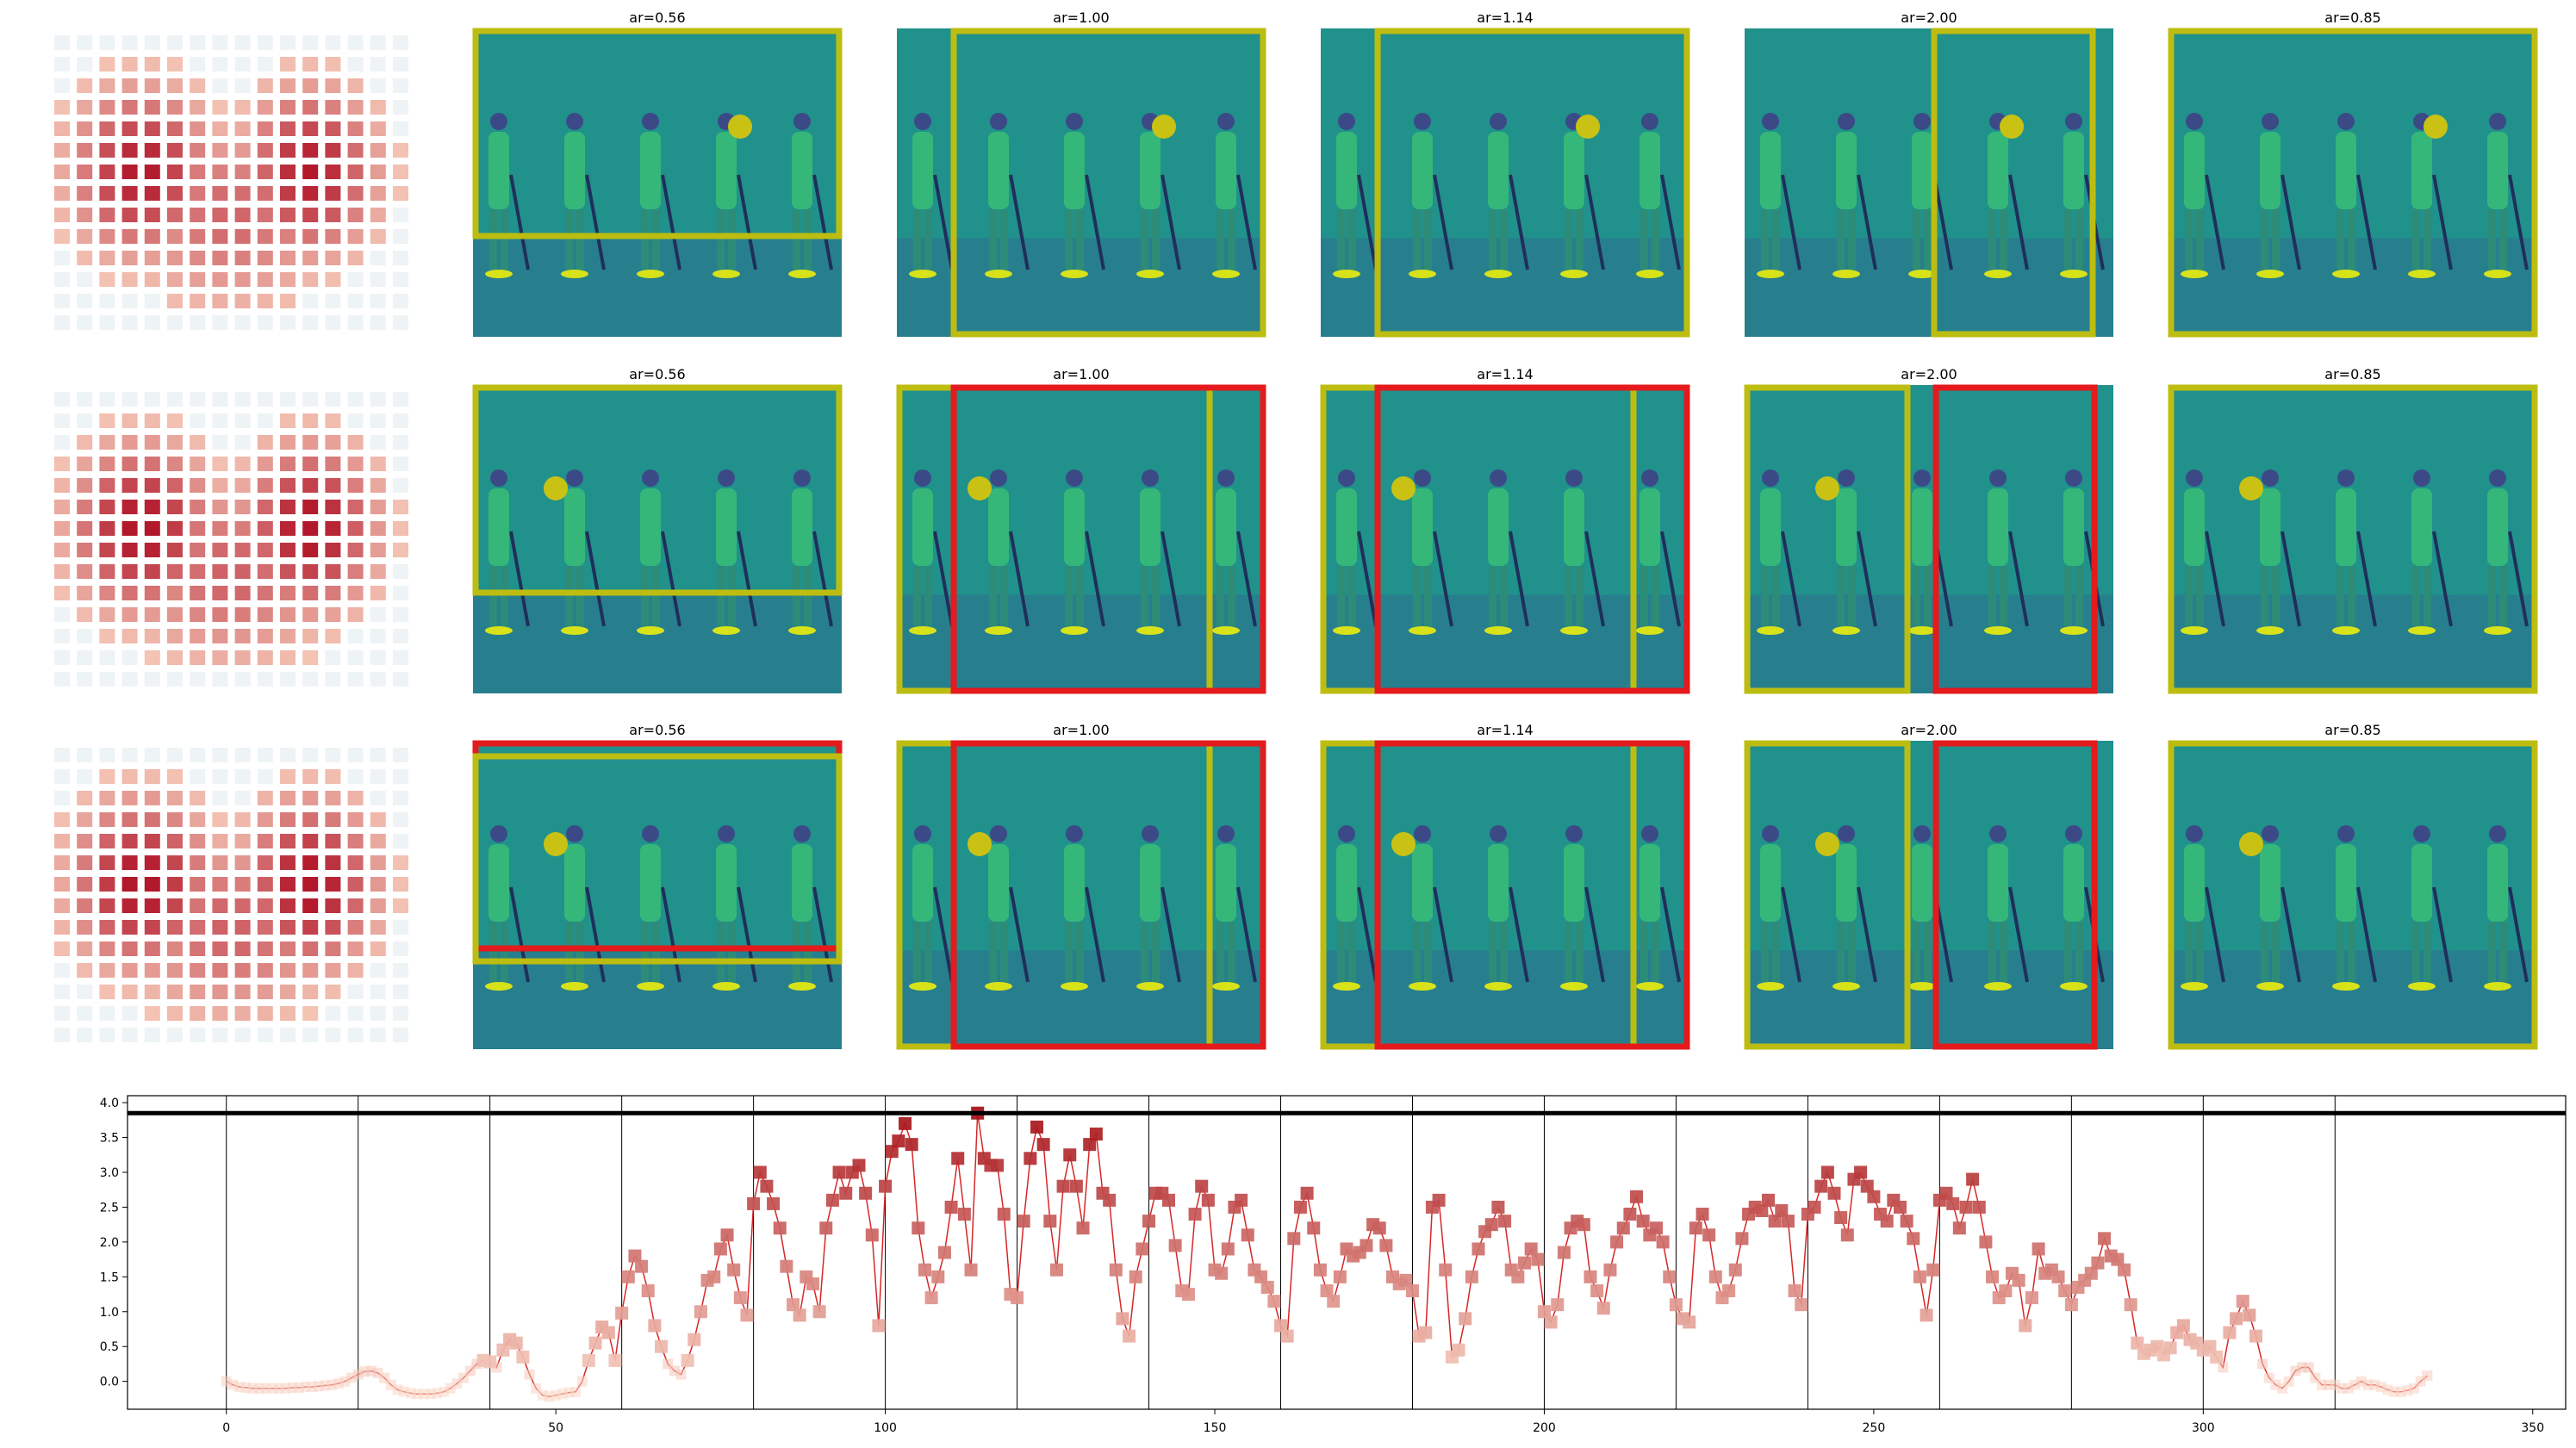 This screenshot has height=1448, width=2576. What do you see at coordinates (1505, 730) in the screenshot?
I see `panel-title: ar=1.14` at bounding box center [1505, 730].